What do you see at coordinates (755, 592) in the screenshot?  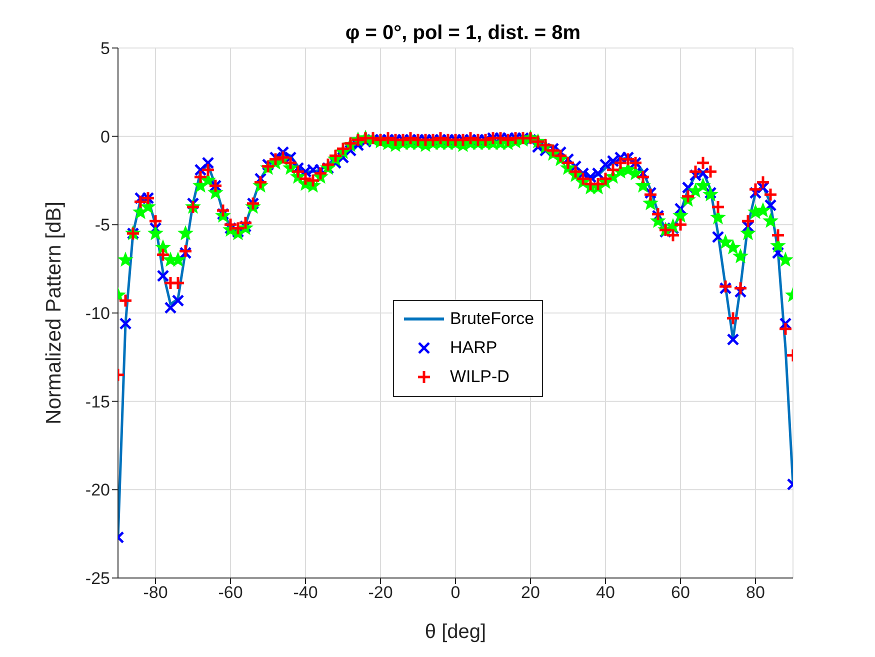 I see `x-tick-label: 80` at bounding box center [755, 592].